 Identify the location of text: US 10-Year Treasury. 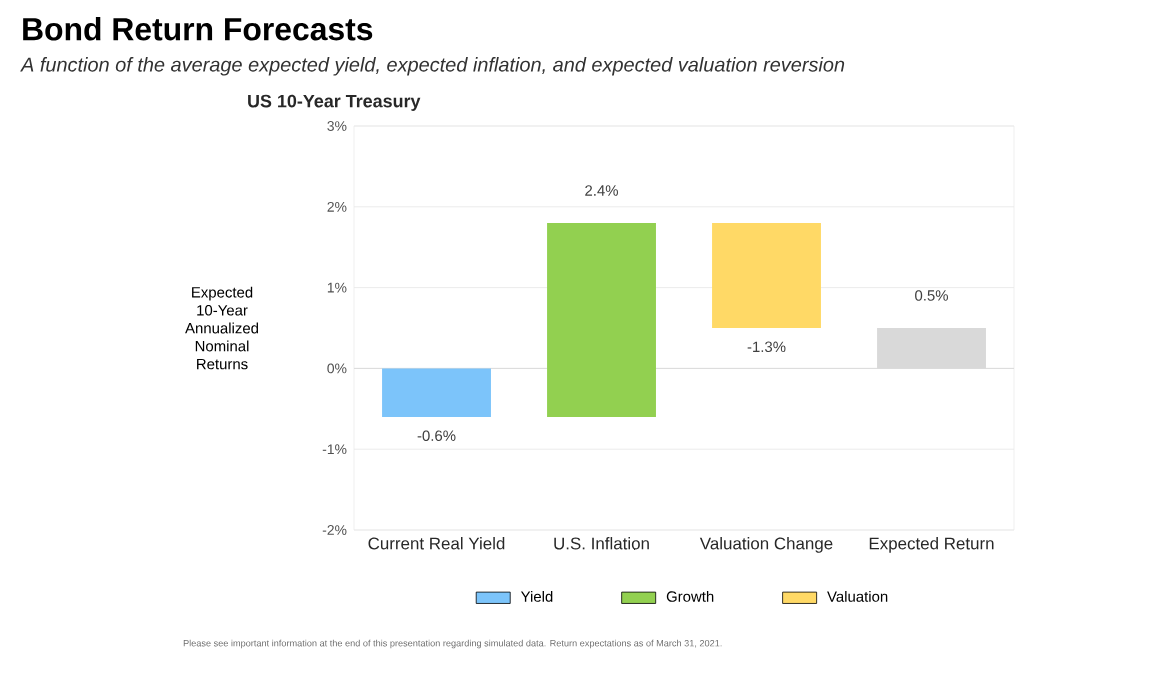
(334, 102).